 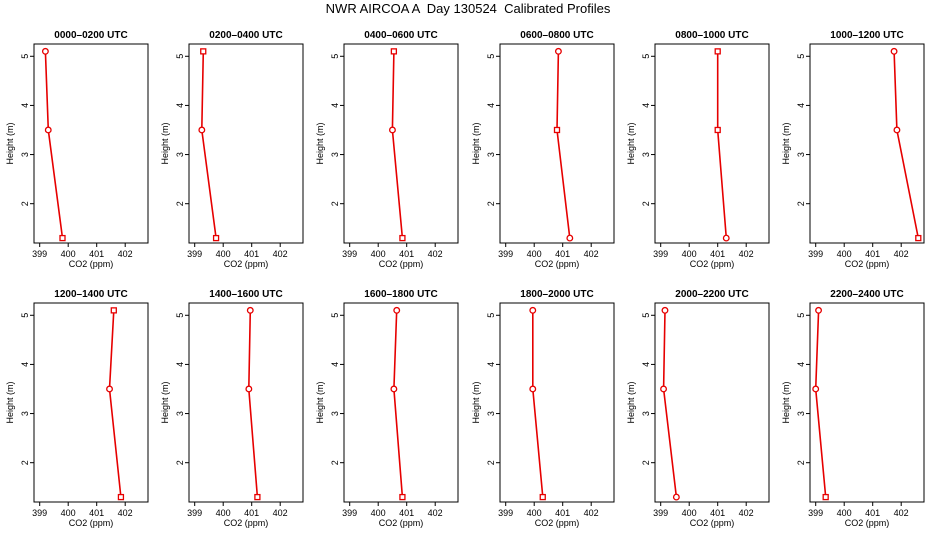 What do you see at coordinates (711, 294) in the screenshot?
I see `panel-title: 2000–2200 UTC` at bounding box center [711, 294].